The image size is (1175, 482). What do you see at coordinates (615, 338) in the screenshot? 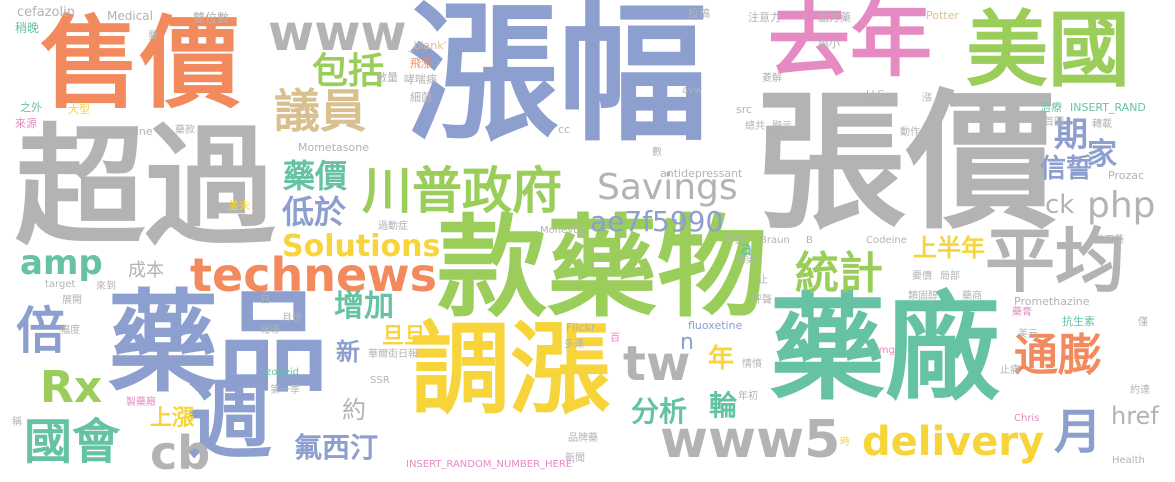
I see `word-百: 百` at bounding box center [615, 338].